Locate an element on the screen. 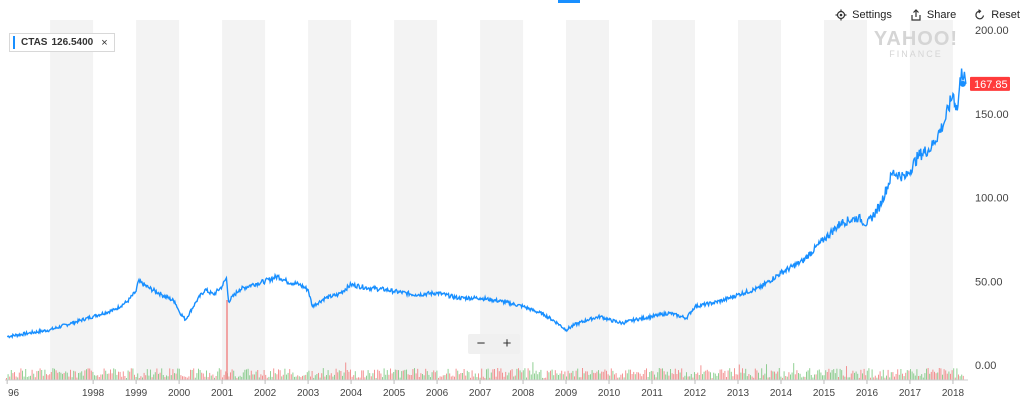 Image resolution: width=1024 pixels, height=405 pixels. zoom-out-button: − is located at coordinates (481, 343).